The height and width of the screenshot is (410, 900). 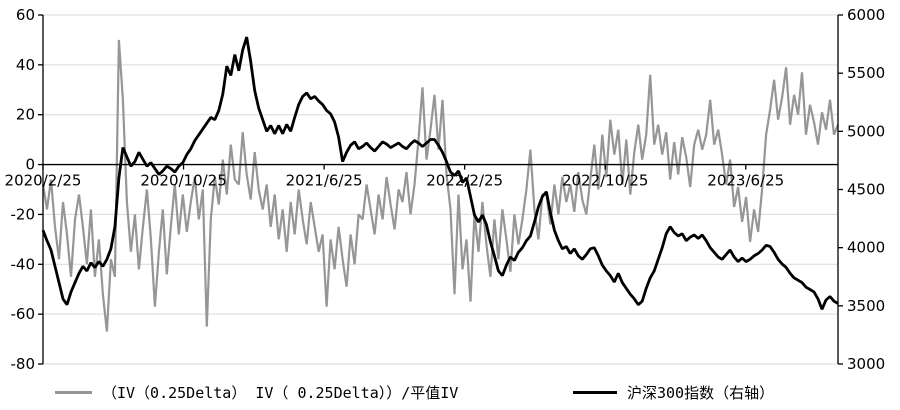 I want to click on x-axis-tick-label: 2023/6/25, so click(x=745, y=181).